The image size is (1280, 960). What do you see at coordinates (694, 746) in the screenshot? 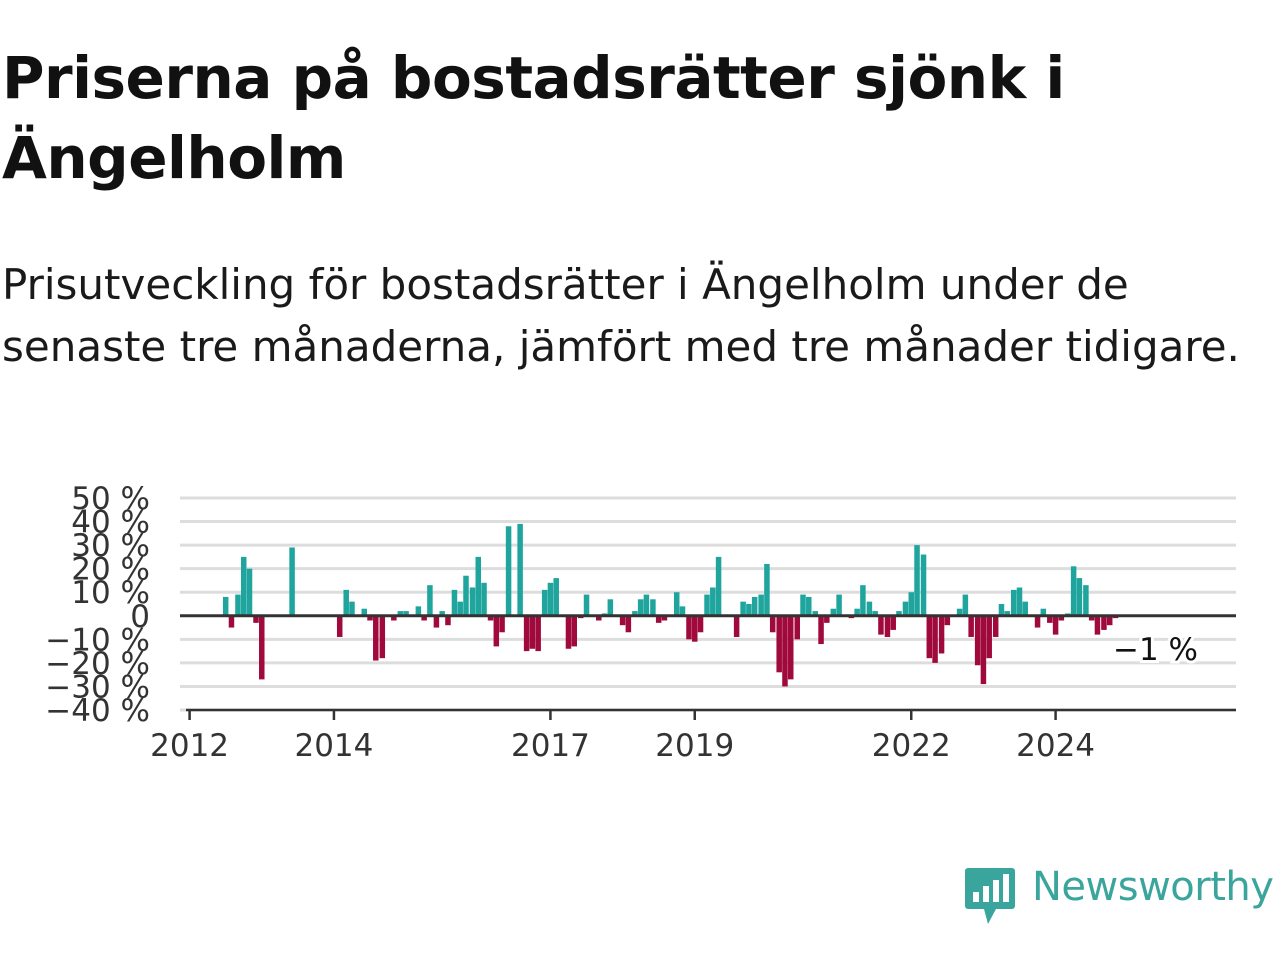
I see `x-tick-label: 2019` at bounding box center [694, 746].